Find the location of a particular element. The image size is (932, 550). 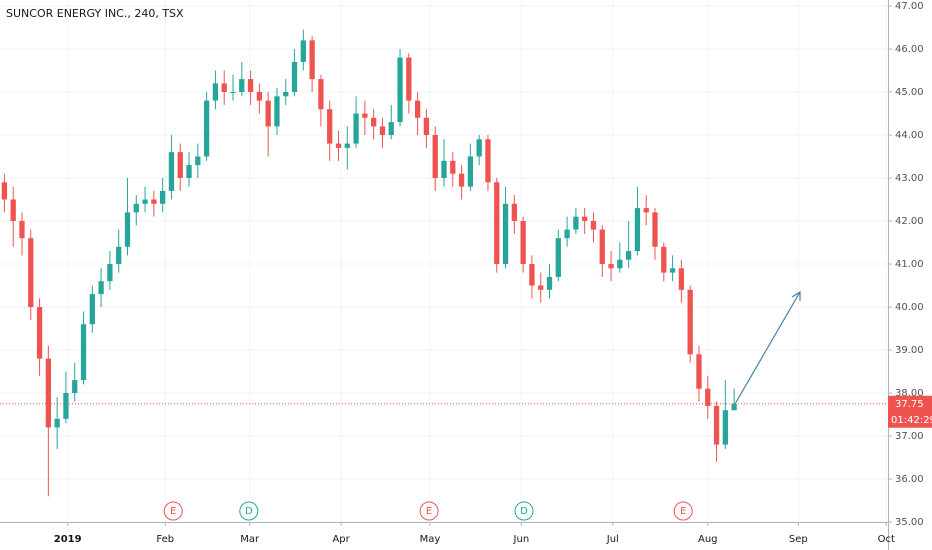

y-tick-label: 41.00 is located at coordinates (909, 264).